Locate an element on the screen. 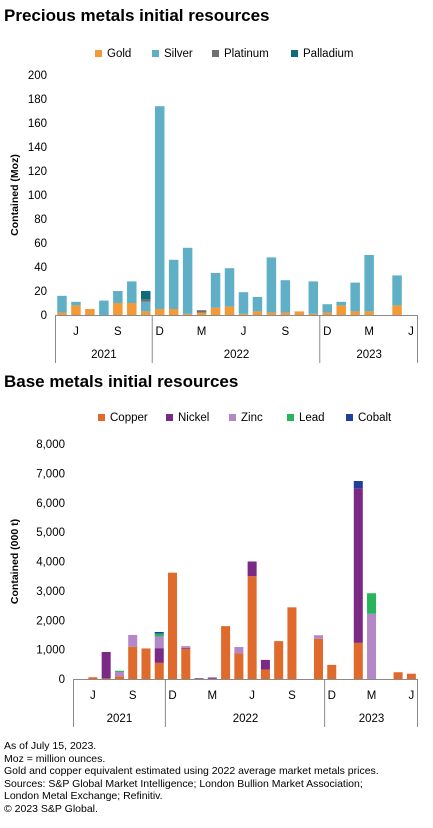  y-tick-label: 140 is located at coordinates (37, 148).